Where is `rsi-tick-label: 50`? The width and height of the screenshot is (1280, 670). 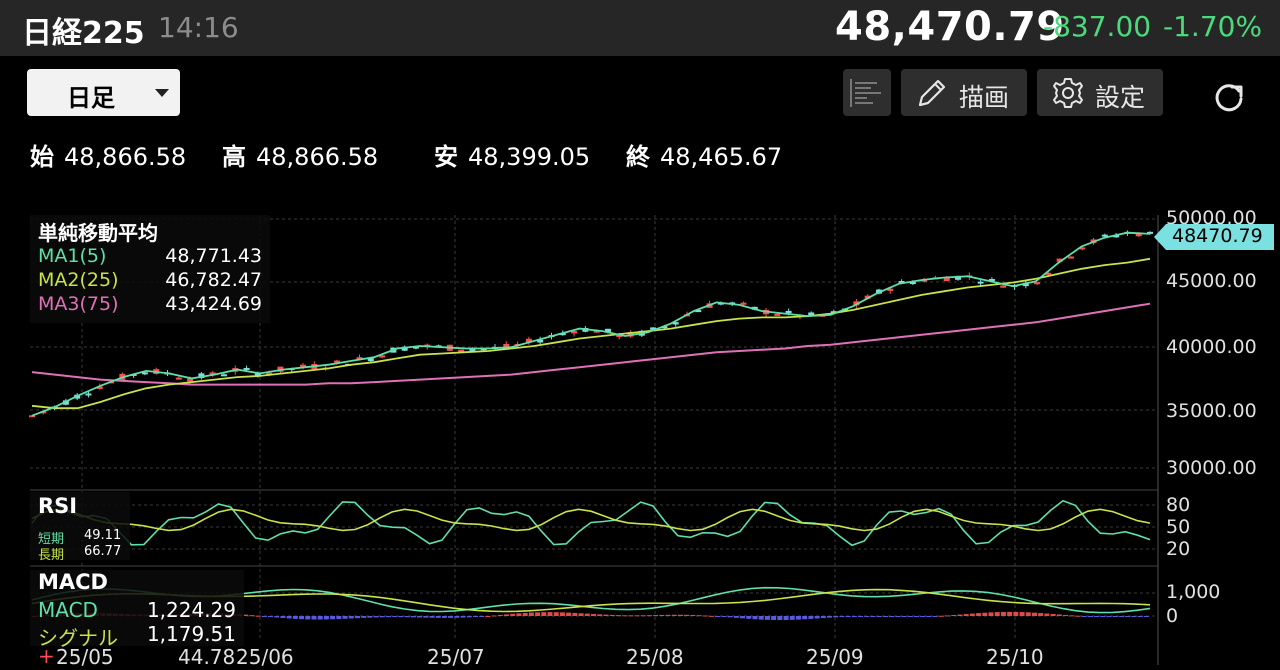
rsi-tick-label: 50 is located at coordinates (1178, 527).